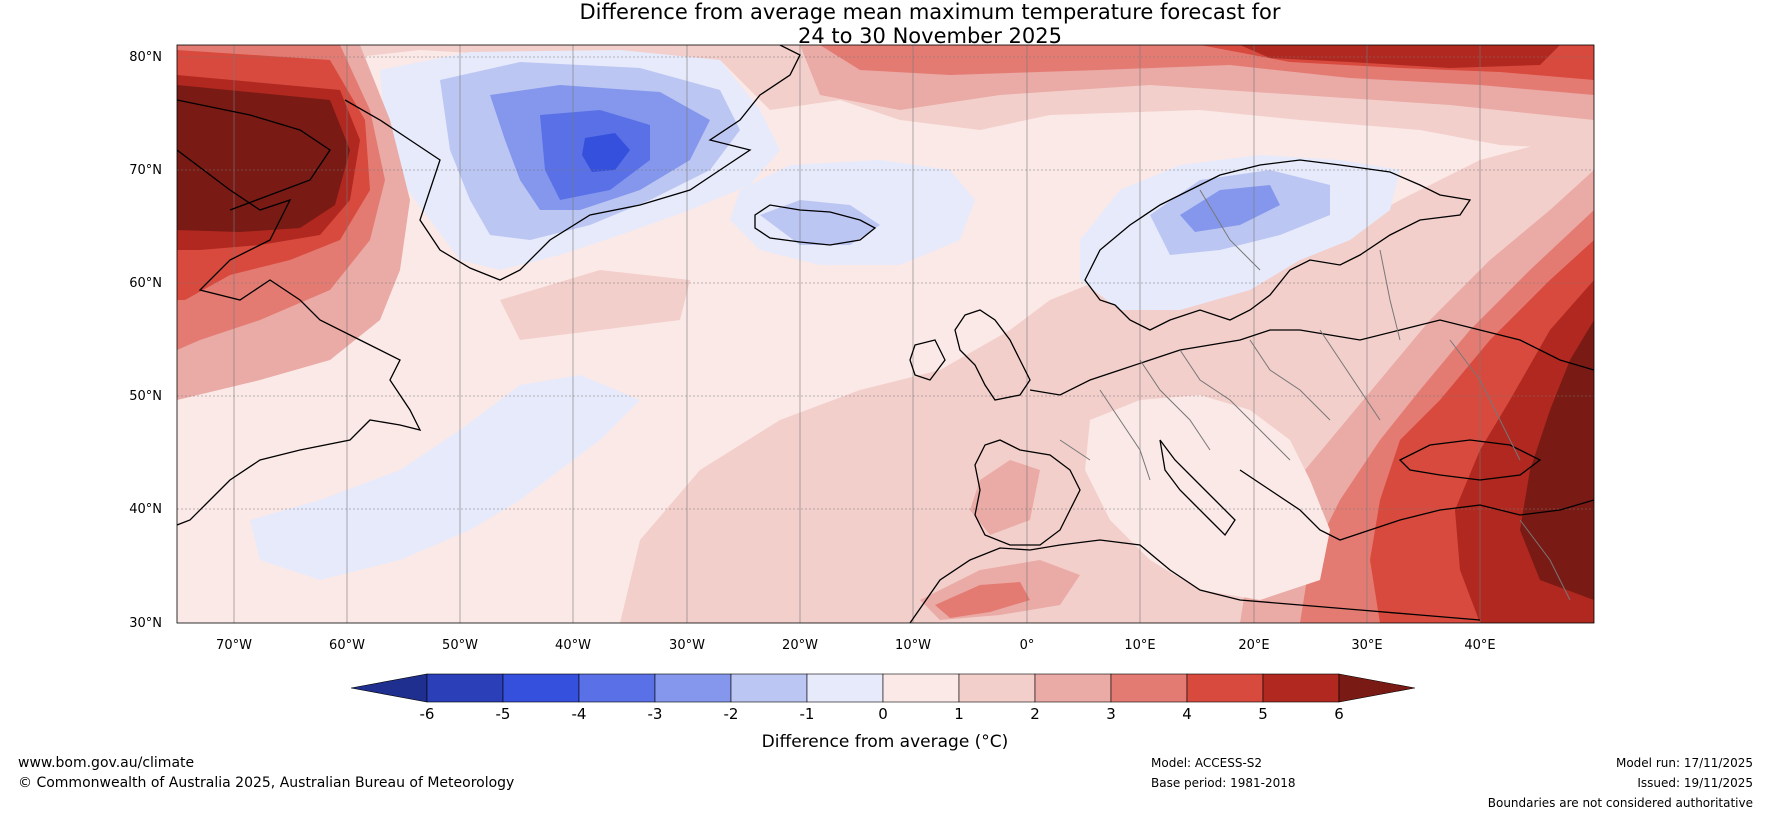 This screenshot has width=1770, height=816. What do you see at coordinates (655, 714) in the screenshot?
I see `colorbar-tick-label: -3` at bounding box center [655, 714].